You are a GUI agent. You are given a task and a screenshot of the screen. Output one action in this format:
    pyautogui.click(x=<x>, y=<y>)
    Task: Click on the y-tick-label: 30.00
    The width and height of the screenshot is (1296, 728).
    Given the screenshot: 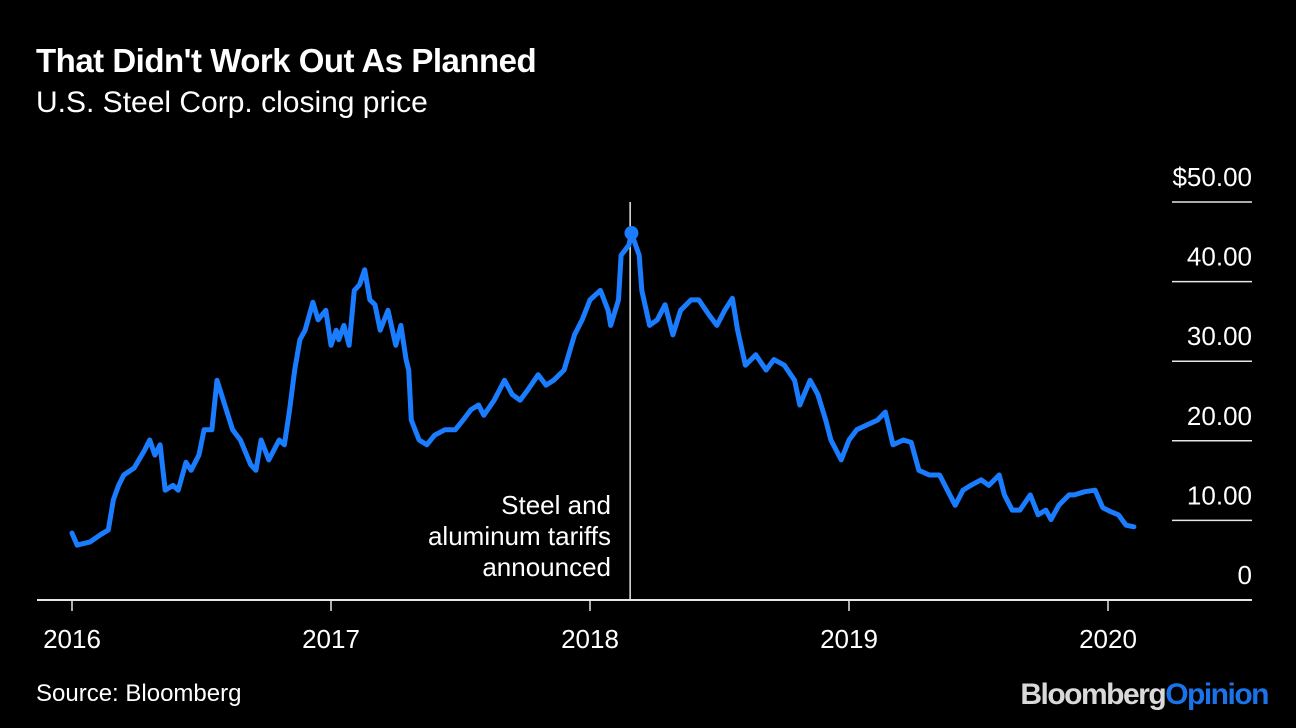 What is the action you would take?
    pyautogui.click(x=1219, y=336)
    